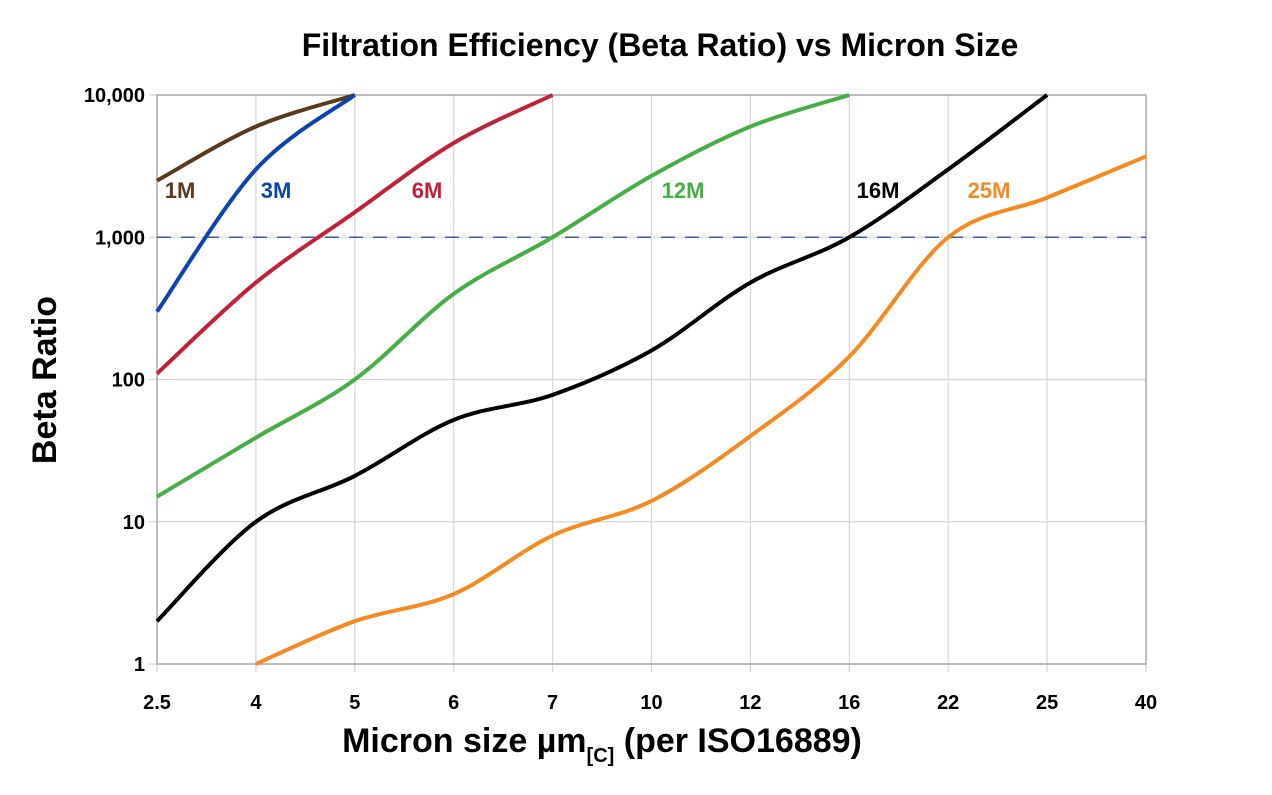  I want to click on y-tick-label: 100, so click(128, 381).